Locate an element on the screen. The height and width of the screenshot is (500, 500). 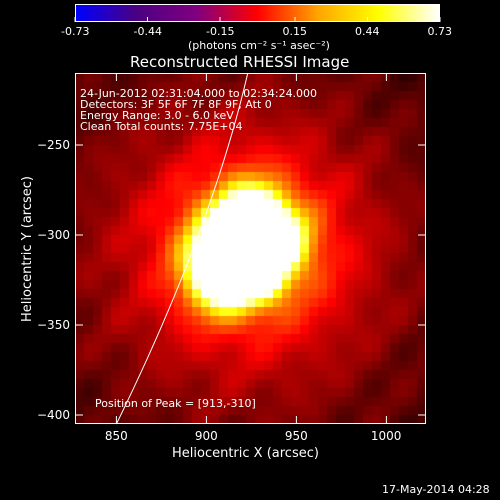
x-tick-label: 1000 is located at coordinates (386, 436).